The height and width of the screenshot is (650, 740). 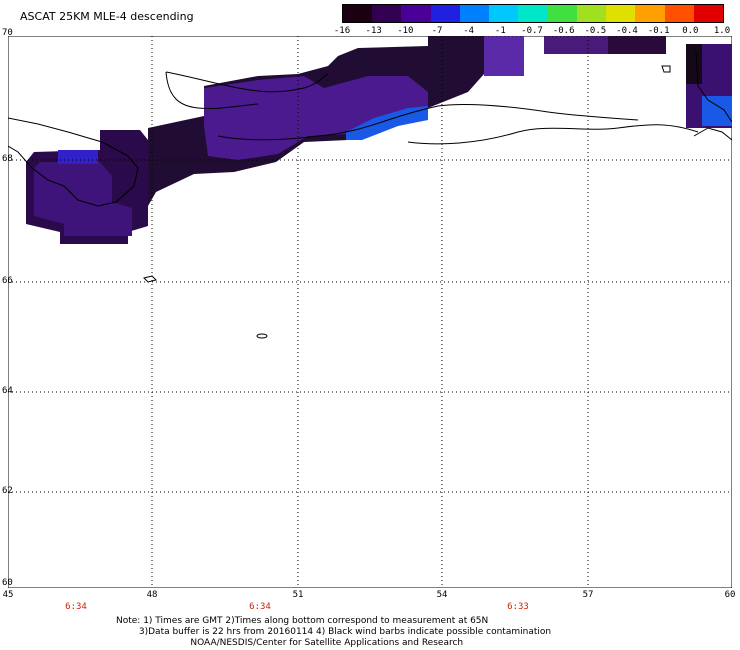 I want to click on scale-label-11: 0.0, so click(x=690, y=31).